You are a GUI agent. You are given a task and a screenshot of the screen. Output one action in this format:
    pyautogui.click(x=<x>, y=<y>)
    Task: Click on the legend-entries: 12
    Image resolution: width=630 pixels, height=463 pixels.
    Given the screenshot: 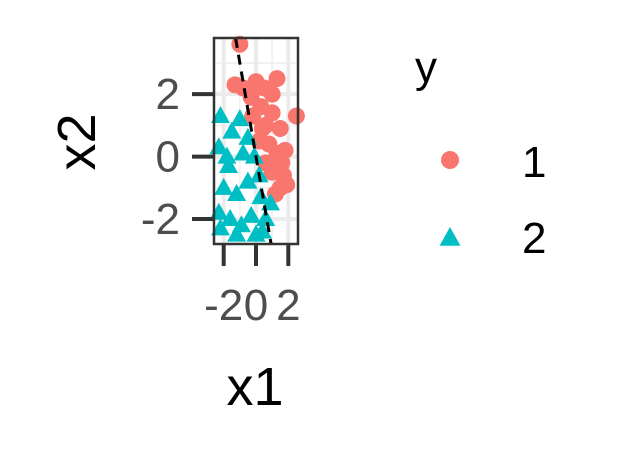 What is the action you would take?
    pyautogui.click(x=492, y=200)
    